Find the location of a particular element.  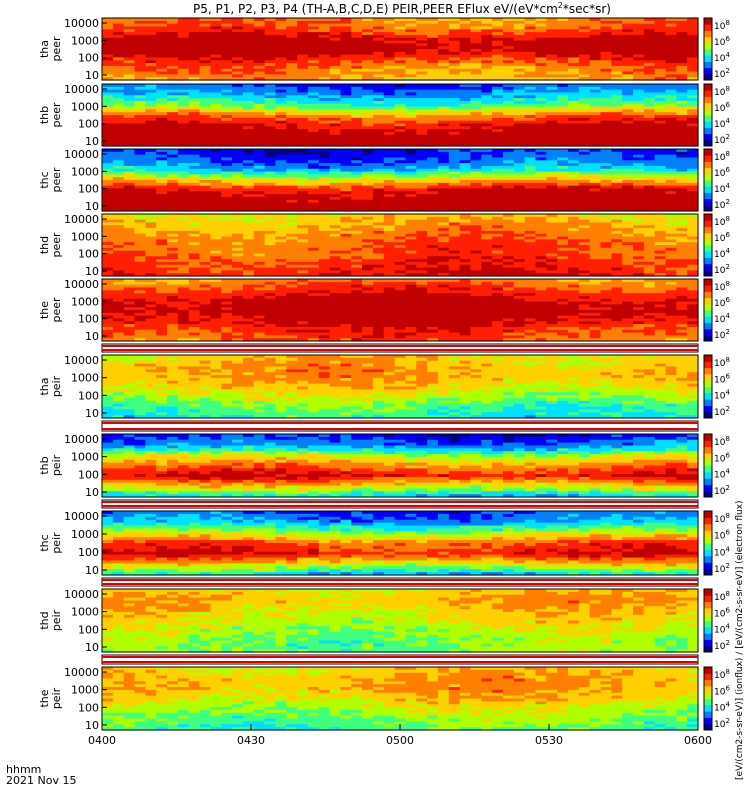

colorbar-2: 10⁸ 10⁶ 10⁴ 10² is located at coordinates (717, 115).